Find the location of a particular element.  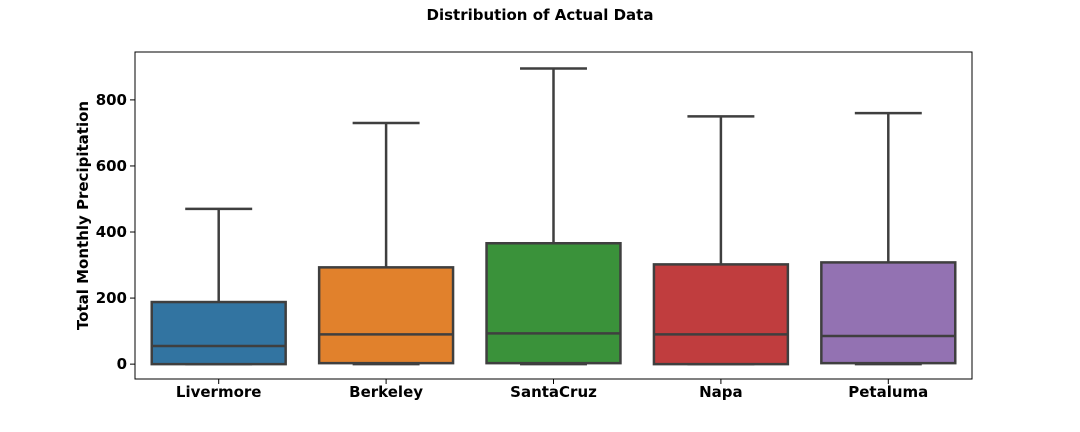

x-tick-label: Petaluma is located at coordinates (888, 392).